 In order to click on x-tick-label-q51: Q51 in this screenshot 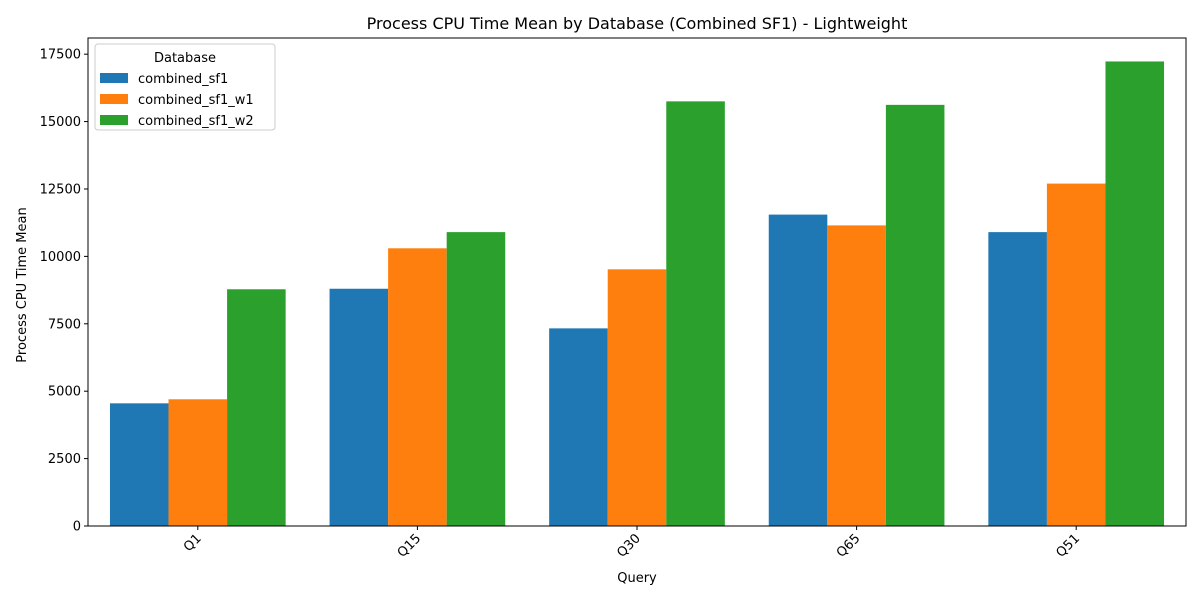, I will do `click(1068, 546)`.